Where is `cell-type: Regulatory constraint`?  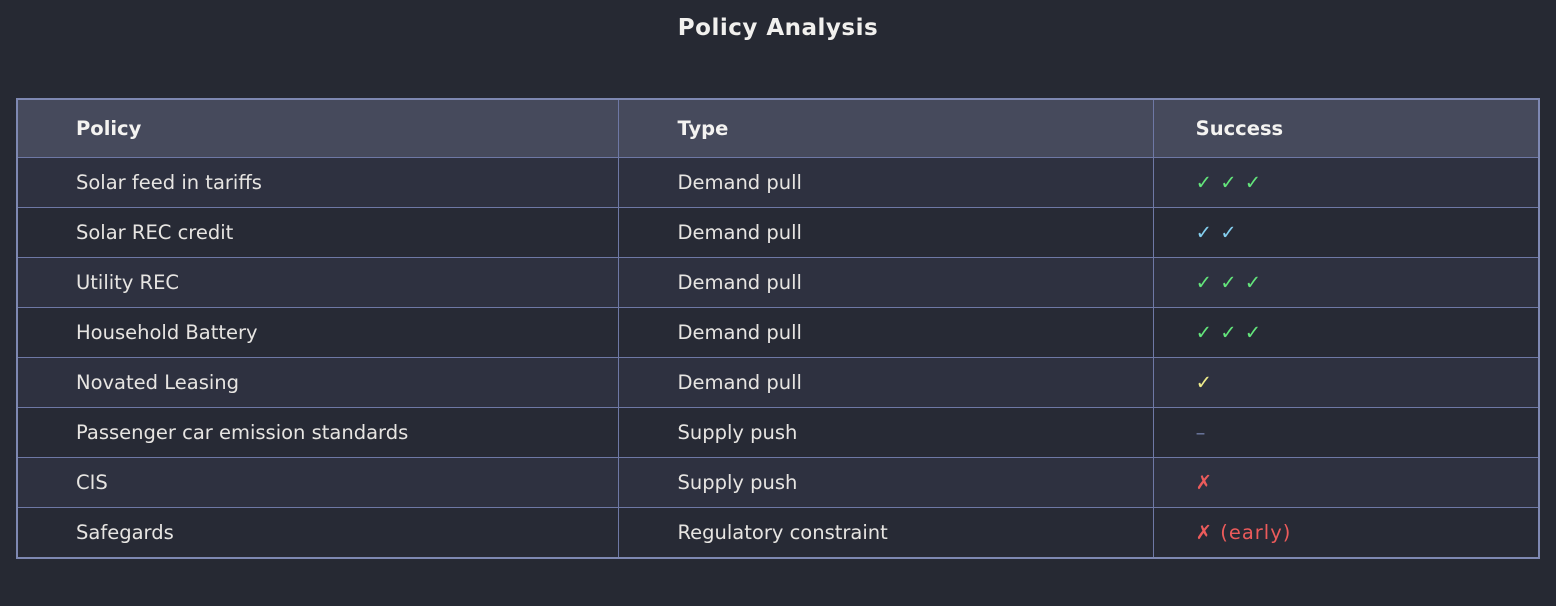
cell-type: Regulatory constraint is located at coordinates (886, 533).